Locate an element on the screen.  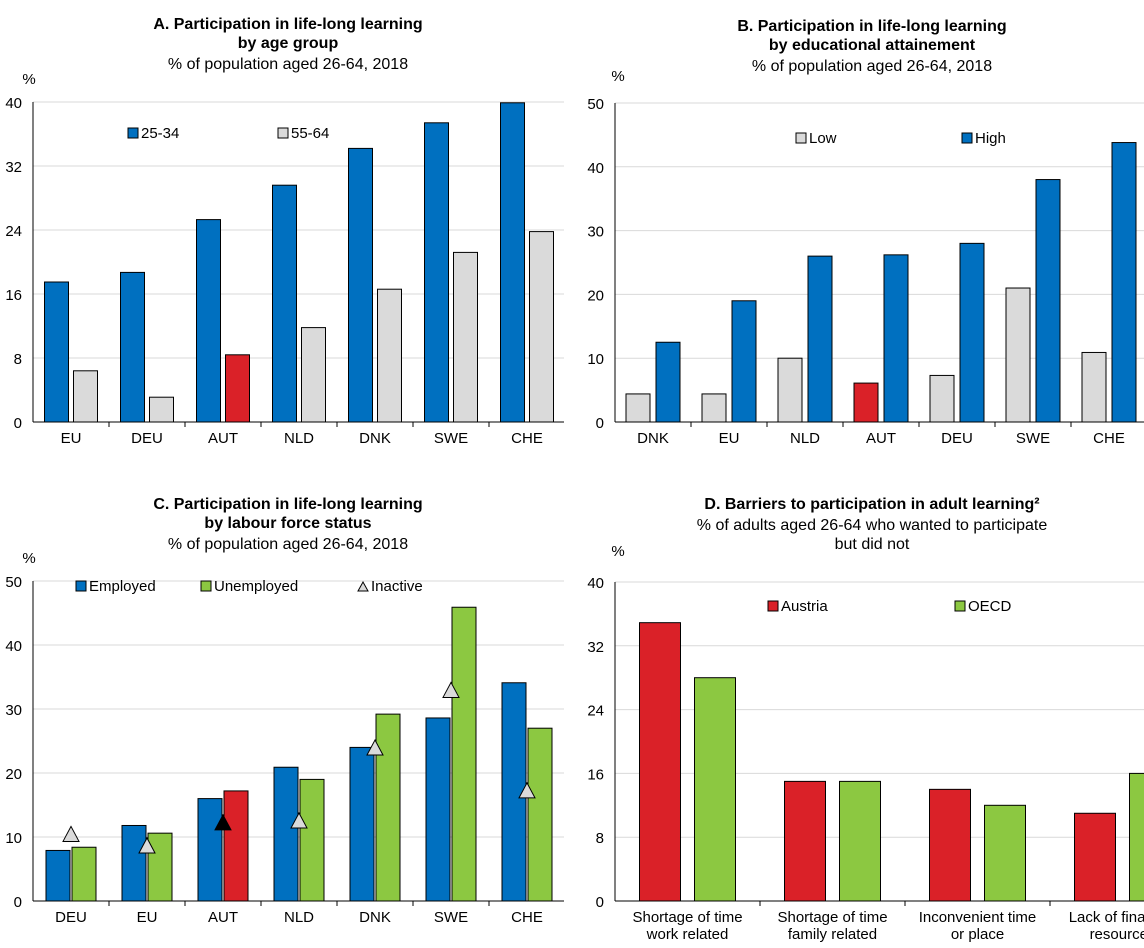
legend-swatch-high is located at coordinates (967, 138).